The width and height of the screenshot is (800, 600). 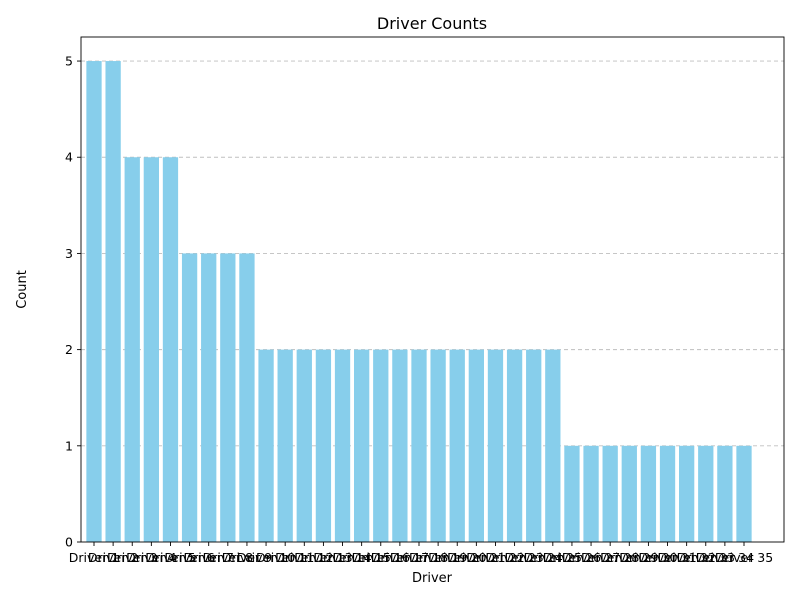 What do you see at coordinates (725, 557) in the screenshot?
I see `x-tick-label: Driver 34` at bounding box center [725, 557].